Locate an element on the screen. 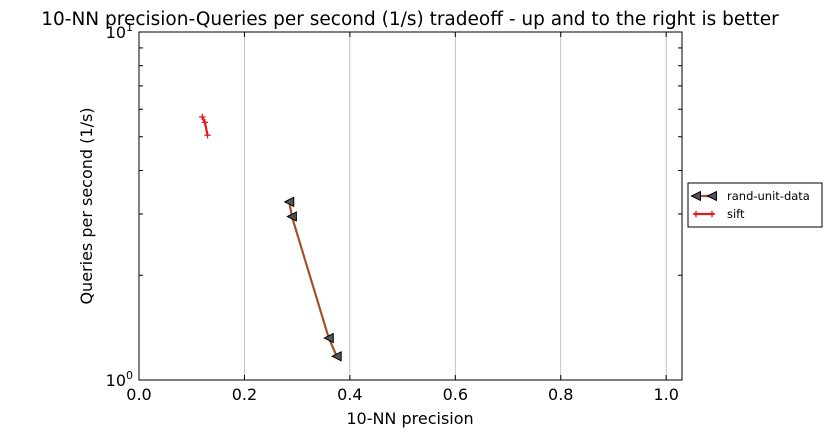 The height and width of the screenshot is (438, 833). y-axis-label: Queries per second (1/s) is located at coordinates (86, 205).